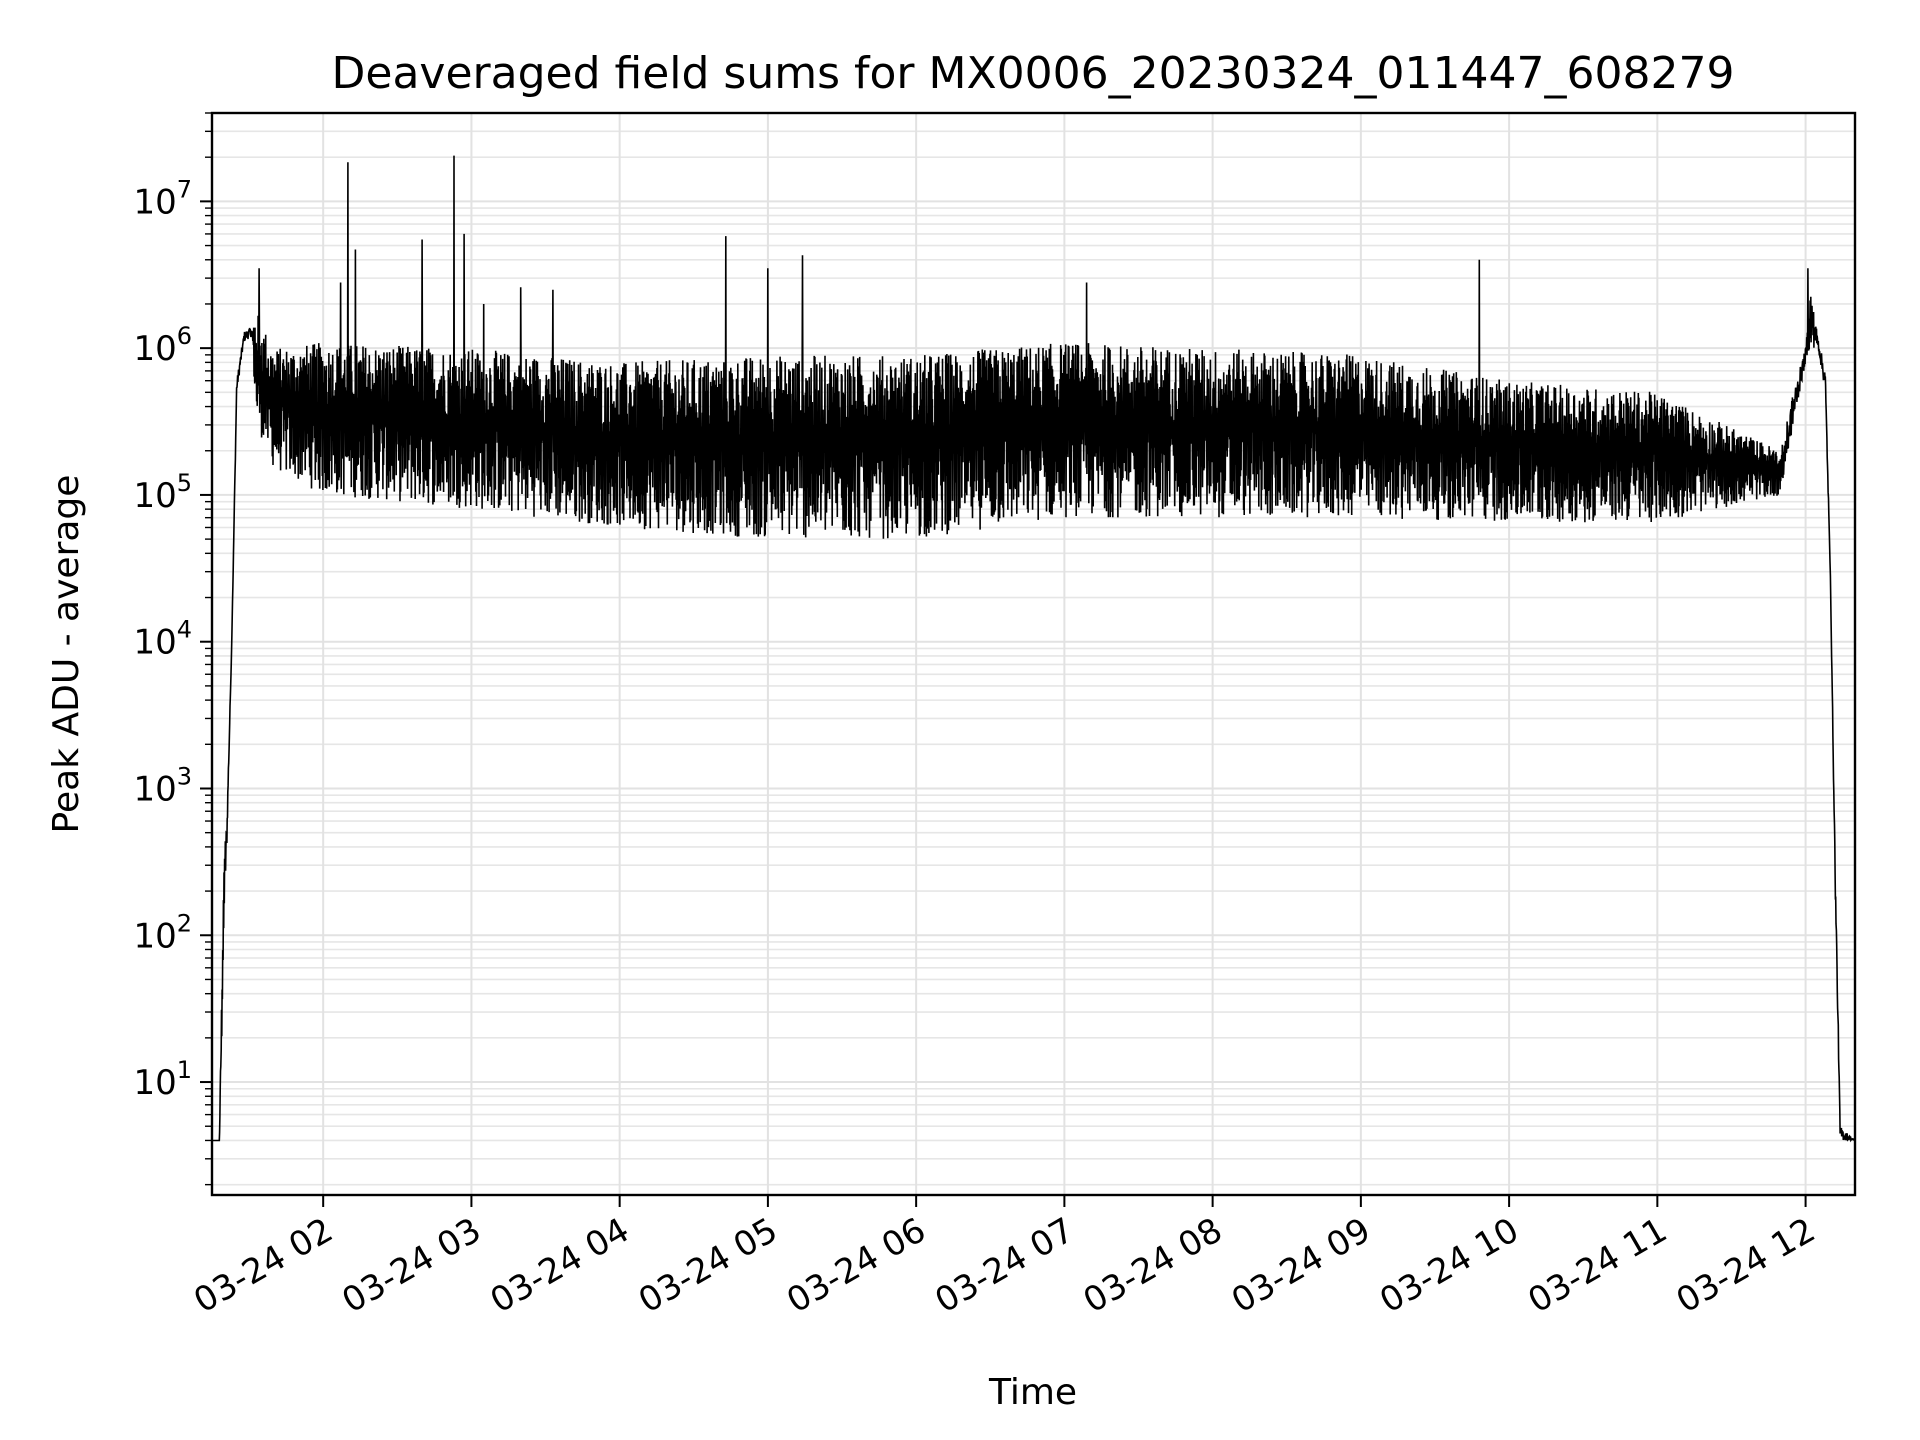  Describe the element at coordinates (162, 639) in the screenshot. I see `y-tick-label: 10⁴` at that location.